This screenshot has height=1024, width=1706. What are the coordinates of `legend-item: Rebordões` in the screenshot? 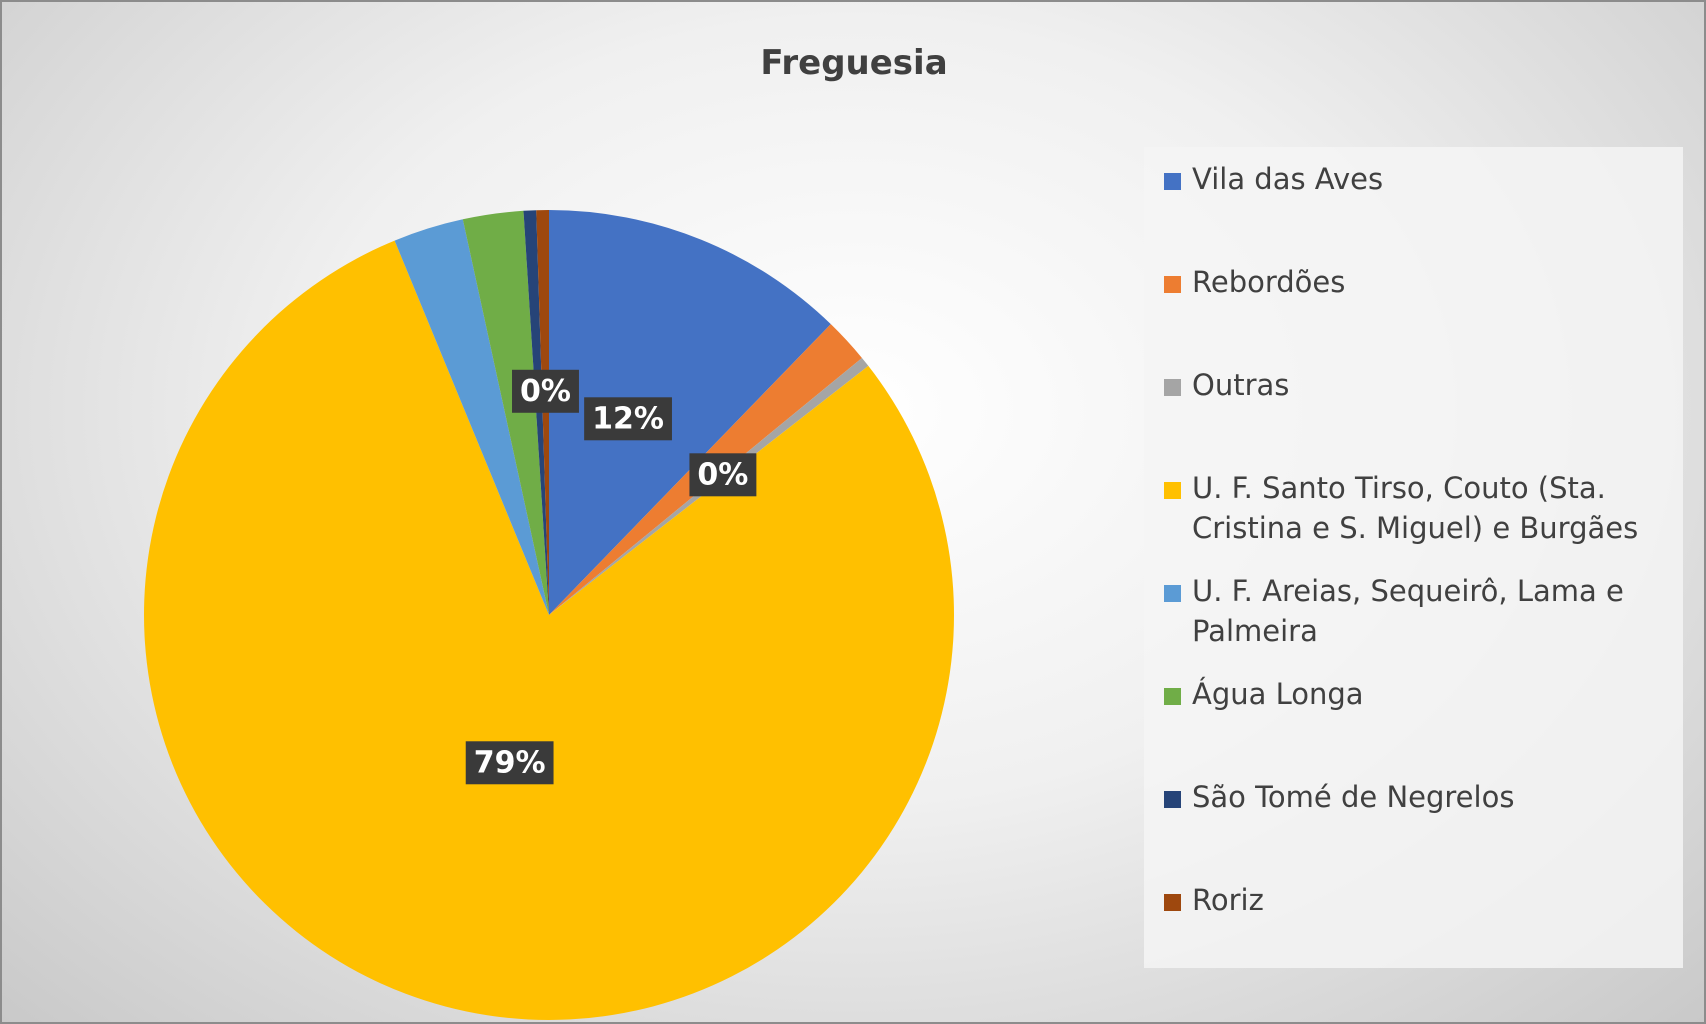 It's located at (1414, 282).